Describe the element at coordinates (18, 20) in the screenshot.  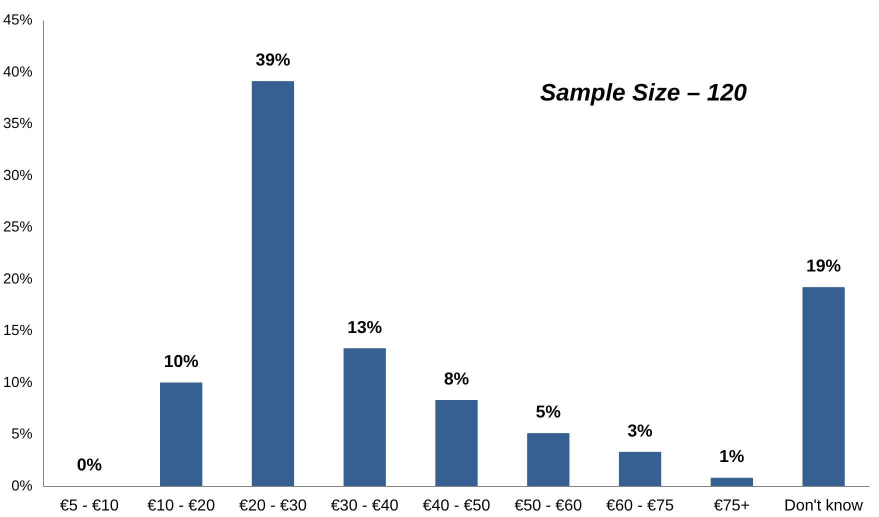
I see `y-tick-label: 45%` at that location.